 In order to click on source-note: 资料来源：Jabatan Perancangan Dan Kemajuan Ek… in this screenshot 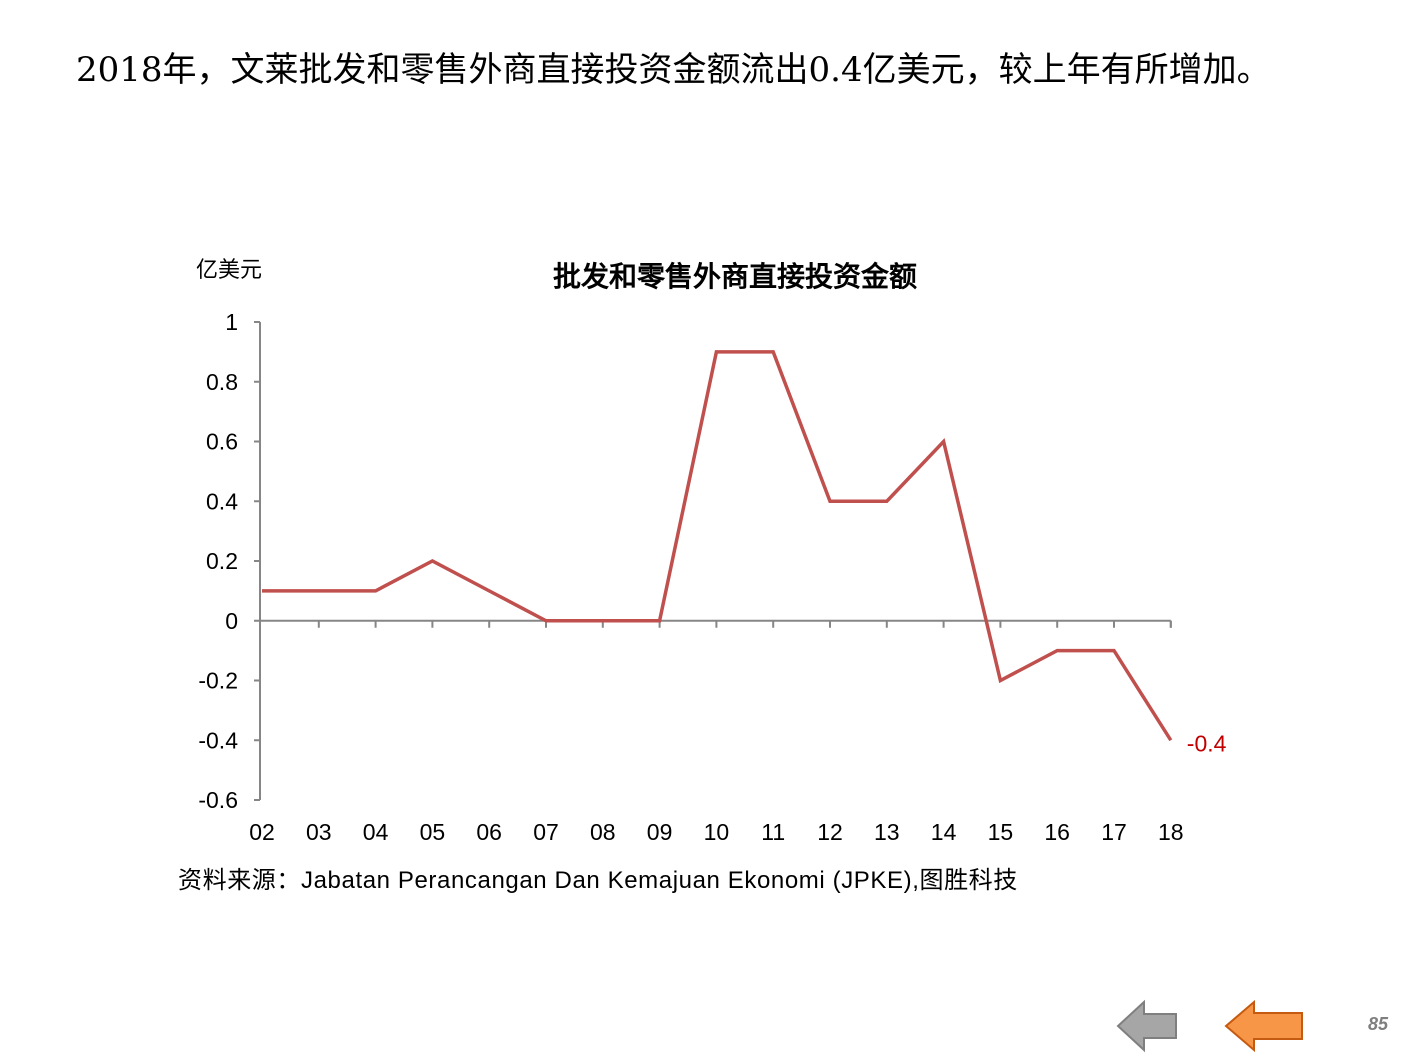, I will do `click(598, 877)`.